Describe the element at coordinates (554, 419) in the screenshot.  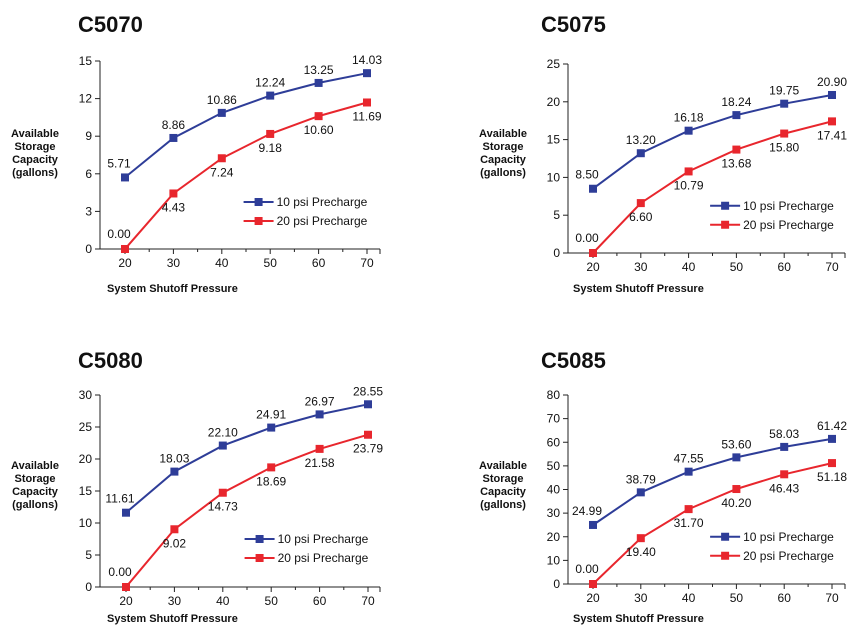
I see `y-tick-label: 70` at that location.